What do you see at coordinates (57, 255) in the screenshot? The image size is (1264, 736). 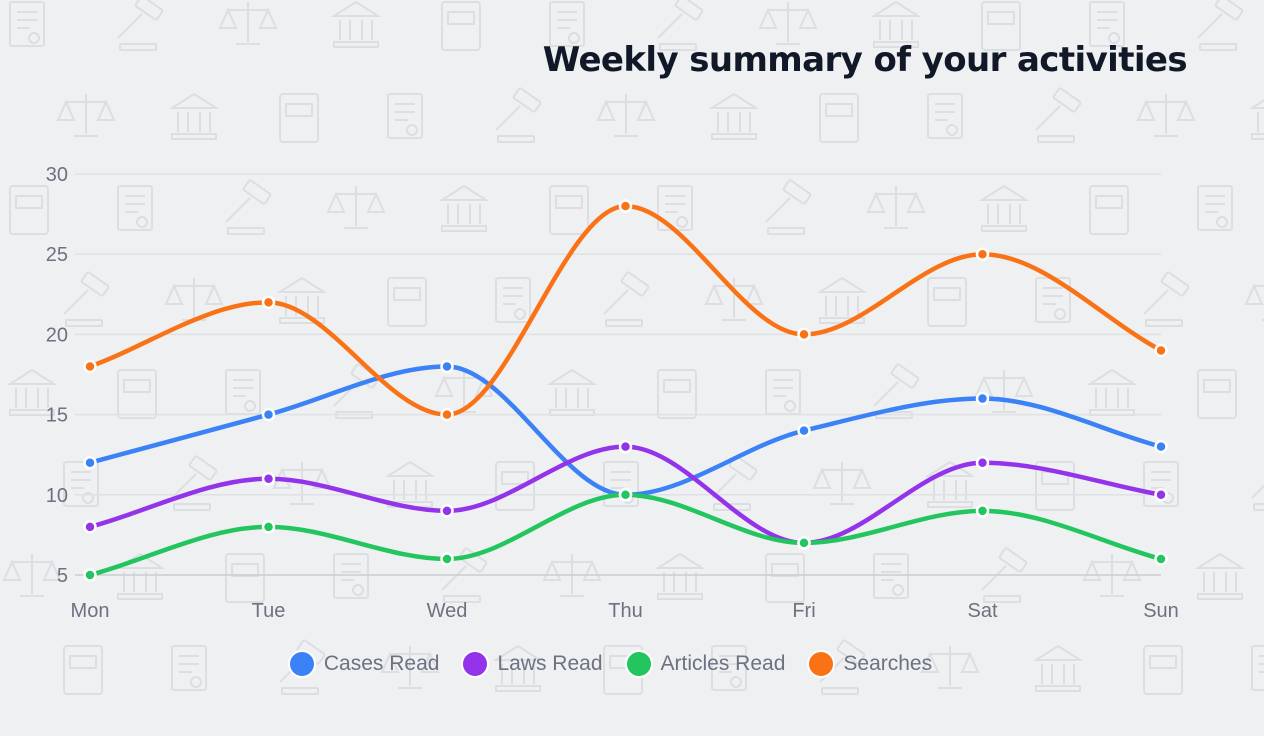 I see `y-tick-label: 25` at bounding box center [57, 255].